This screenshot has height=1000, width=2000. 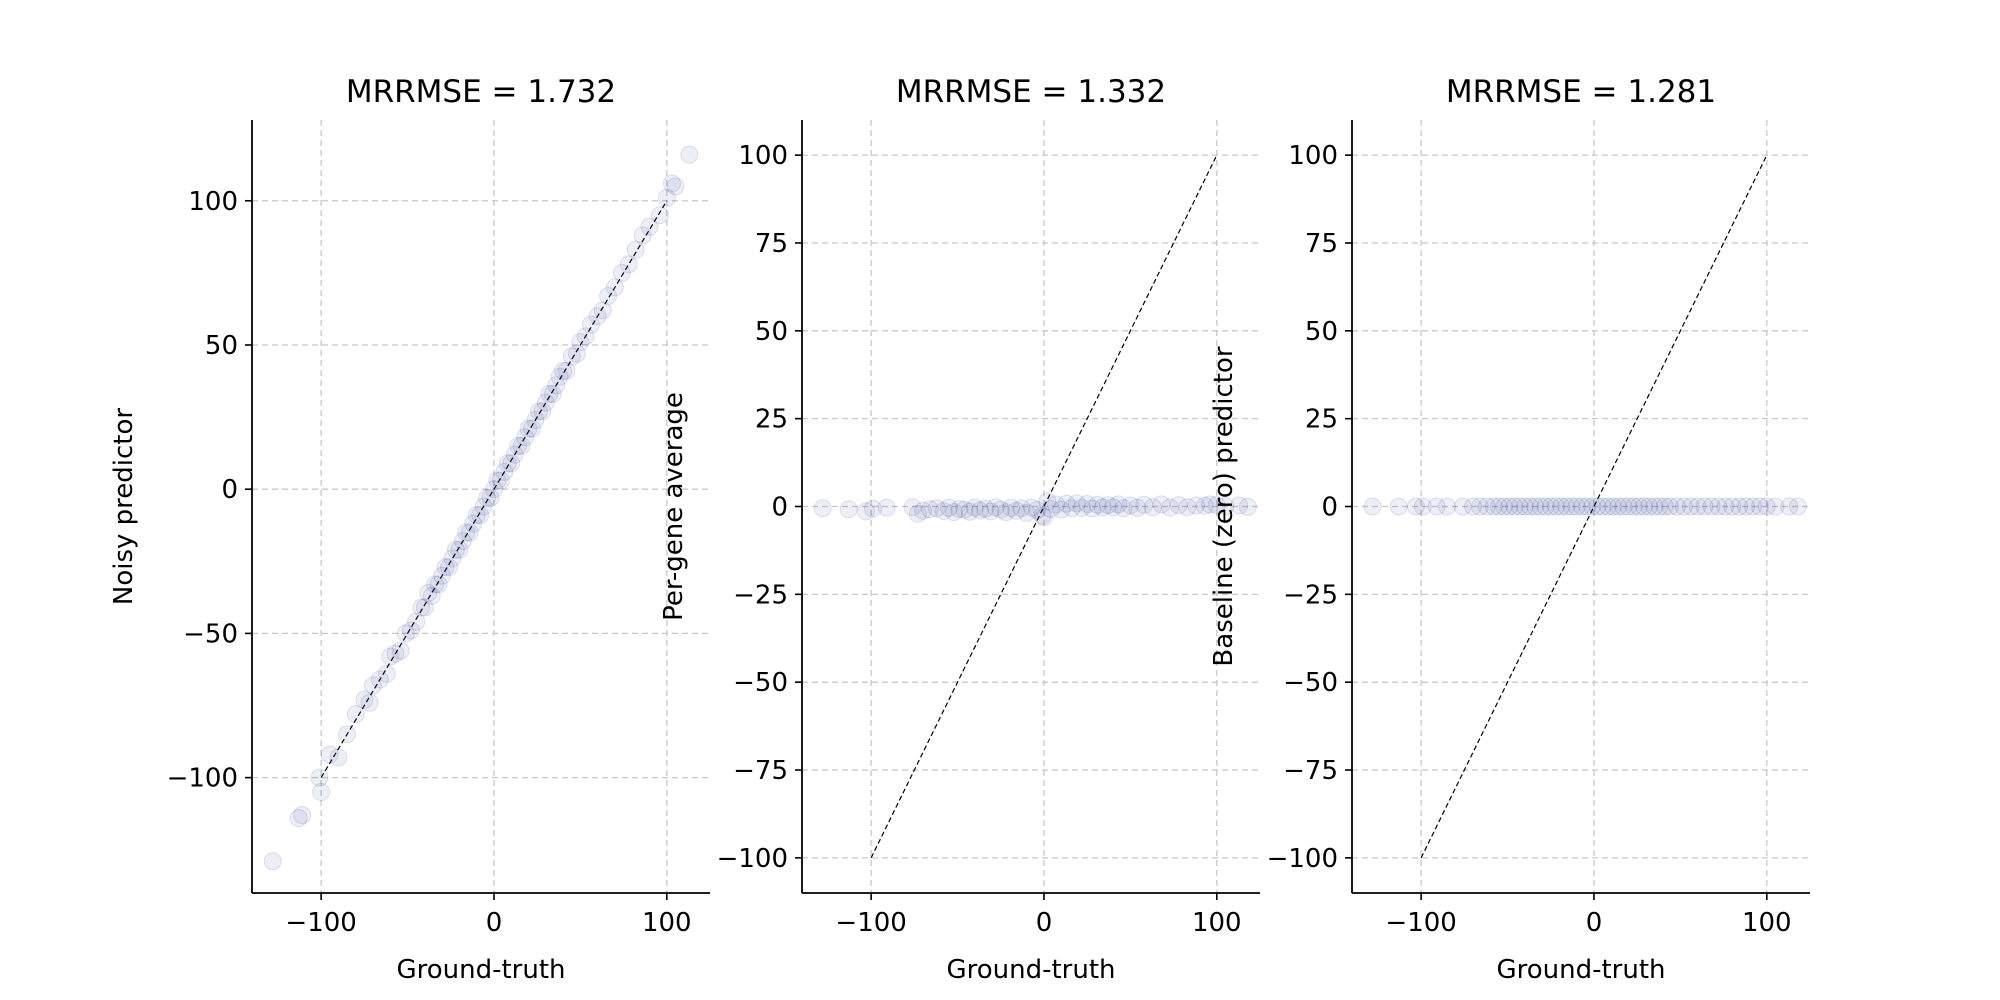 I want to click on y-axis-label: Noisy predictor, so click(x=124, y=507).